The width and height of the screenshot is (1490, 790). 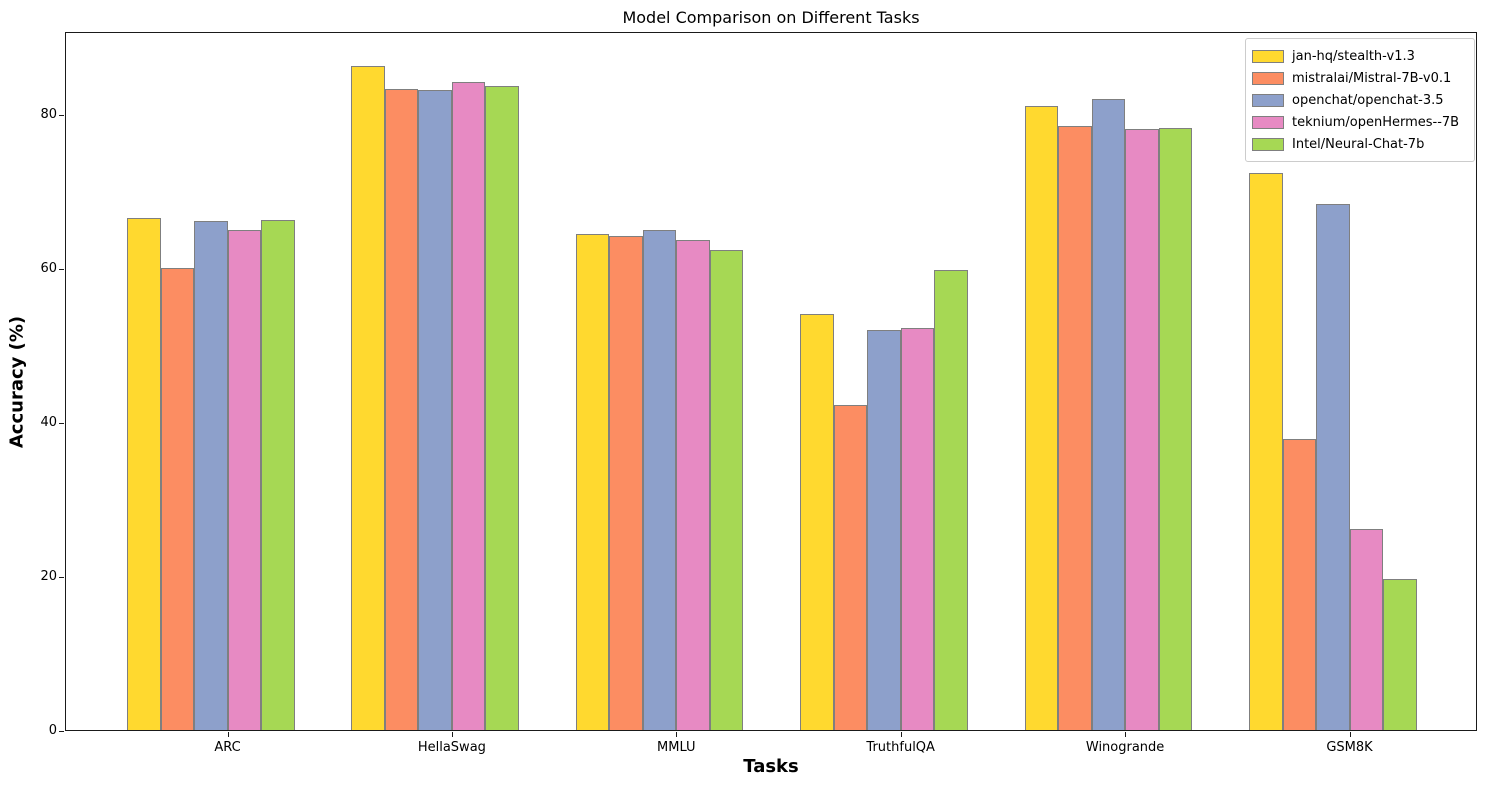 I want to click on legend-item: teknium/openHermes--7B, so click(x=1359, y=122).